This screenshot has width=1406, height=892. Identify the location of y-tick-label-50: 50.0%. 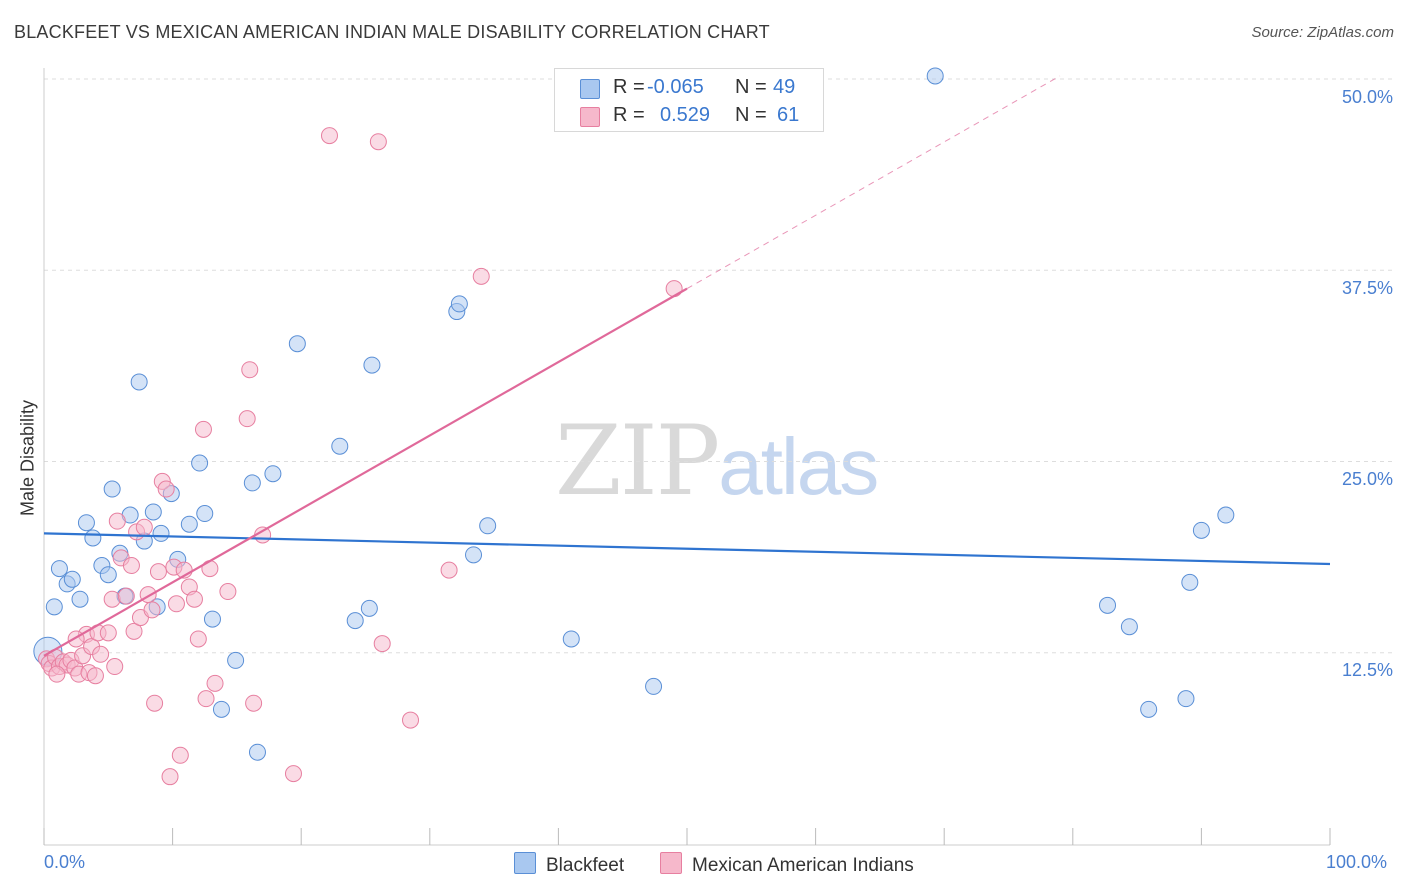
(1367, 97).